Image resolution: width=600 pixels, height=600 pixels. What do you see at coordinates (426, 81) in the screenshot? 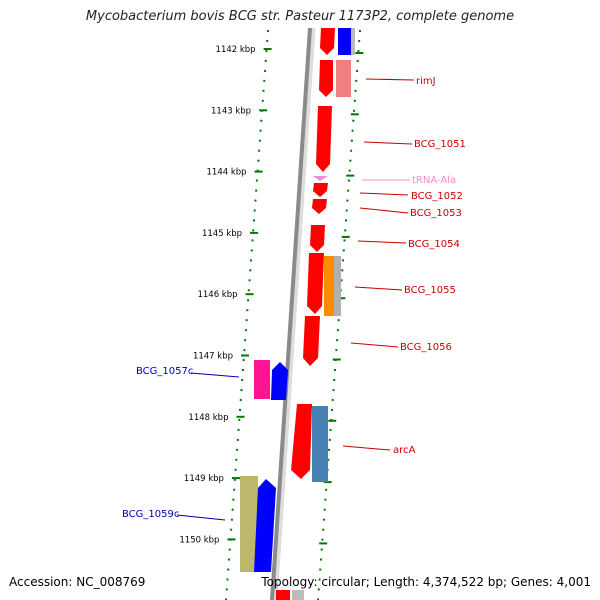
I see `label-rimJ: rimJ` at bounding box center [426, 81].